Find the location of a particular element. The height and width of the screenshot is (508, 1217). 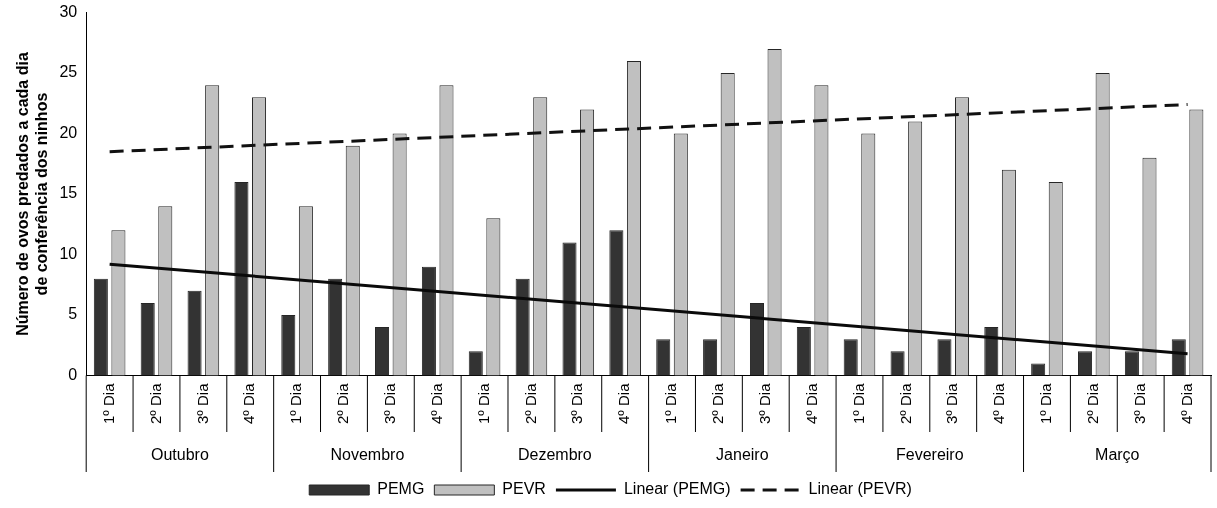

text: Março is located at coordinates (1117, 455).